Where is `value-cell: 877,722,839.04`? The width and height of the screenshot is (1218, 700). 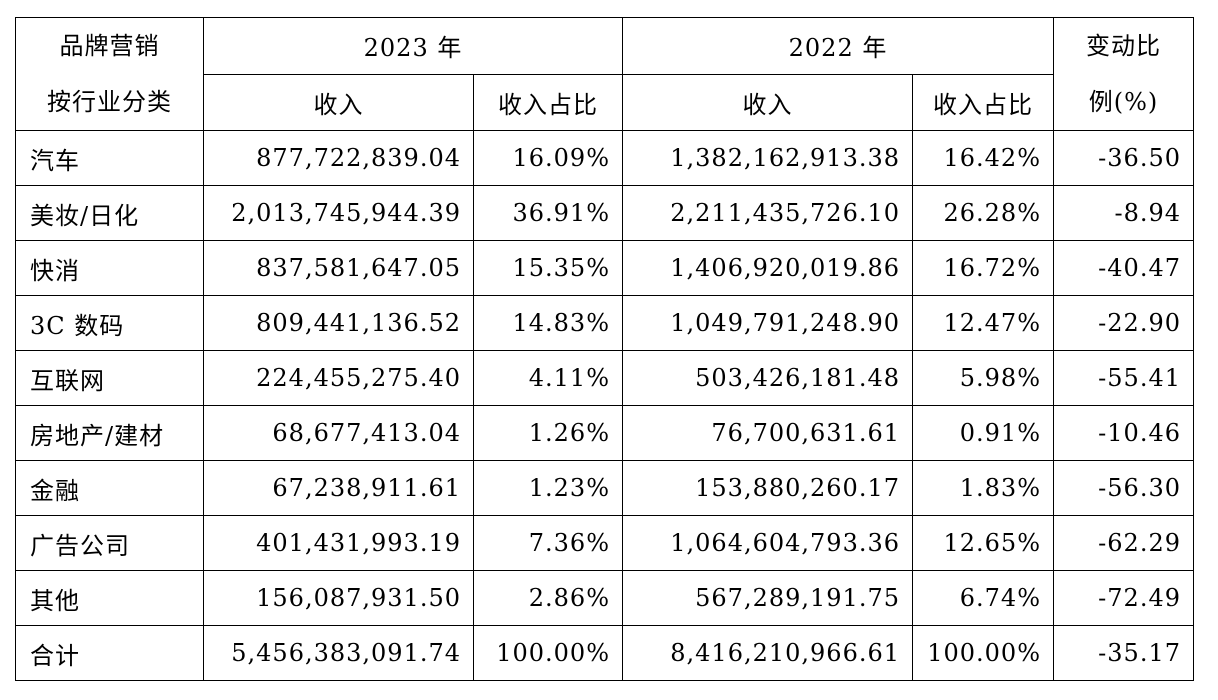 value-cell: 877,722,839.04 is located at coordinates (338, 158).